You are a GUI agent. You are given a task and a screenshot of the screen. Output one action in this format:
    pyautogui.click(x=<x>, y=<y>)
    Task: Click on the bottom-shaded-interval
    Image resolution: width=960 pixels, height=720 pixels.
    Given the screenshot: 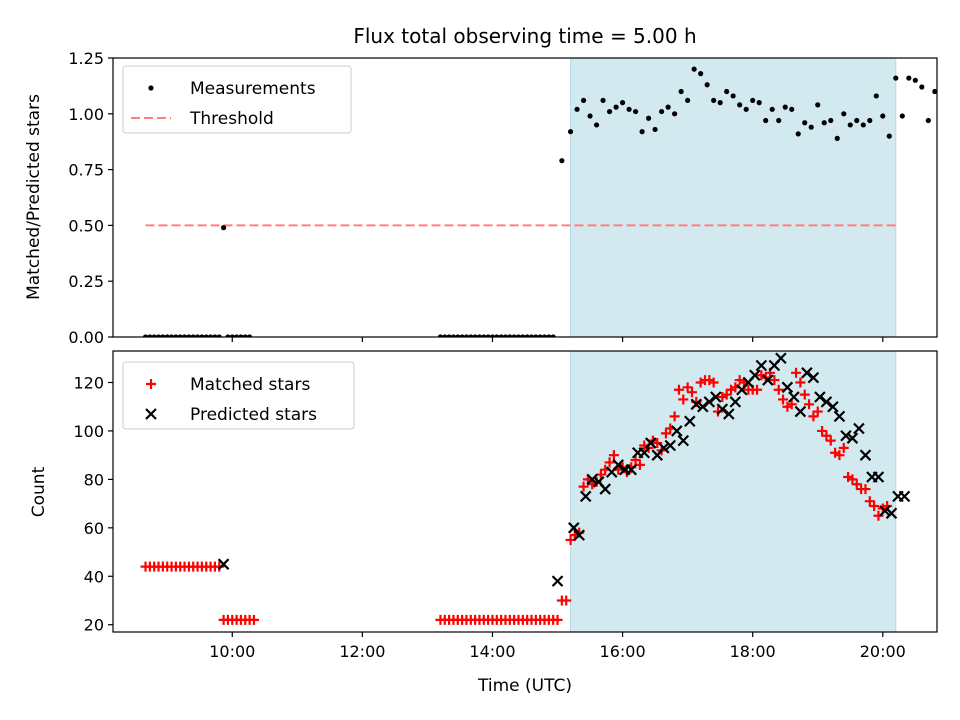 What is the action you would take?
    pyautogui.click(x=733, y=491)
    